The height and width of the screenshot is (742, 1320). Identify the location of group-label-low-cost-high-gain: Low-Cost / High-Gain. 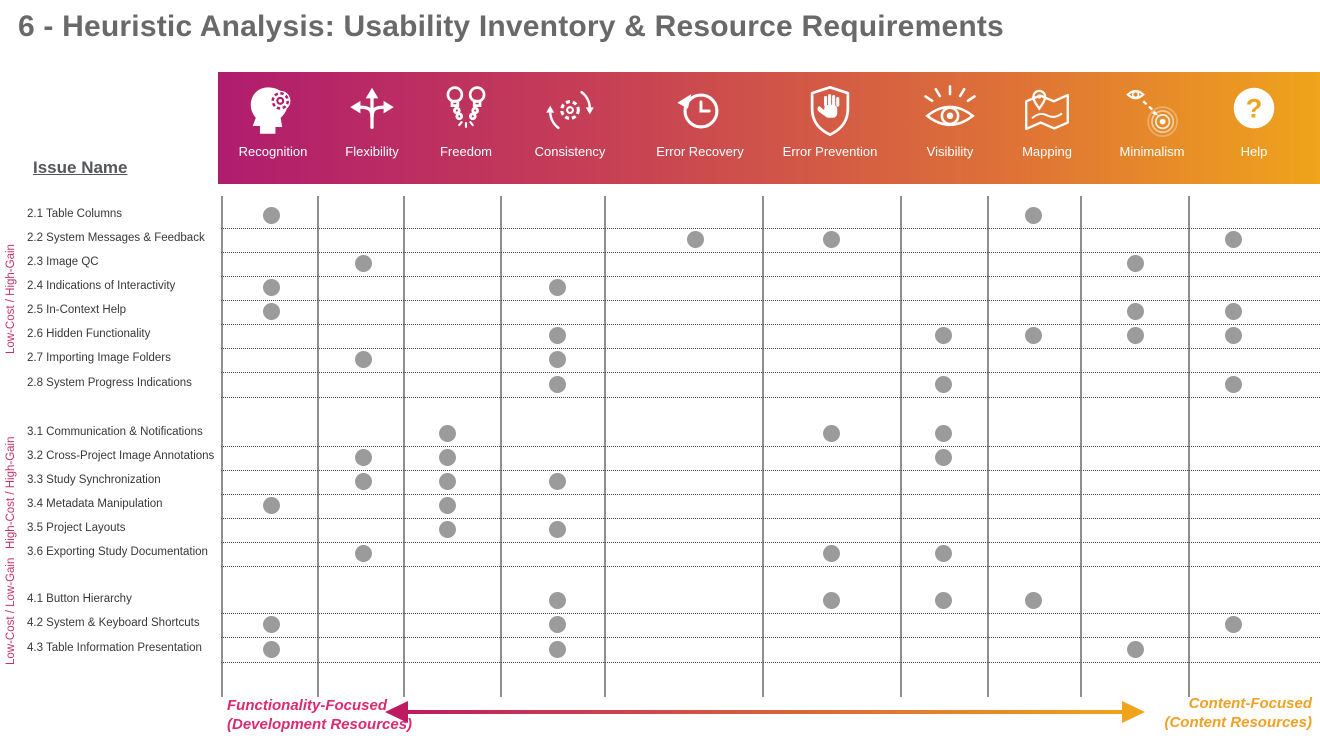
(11, 299).